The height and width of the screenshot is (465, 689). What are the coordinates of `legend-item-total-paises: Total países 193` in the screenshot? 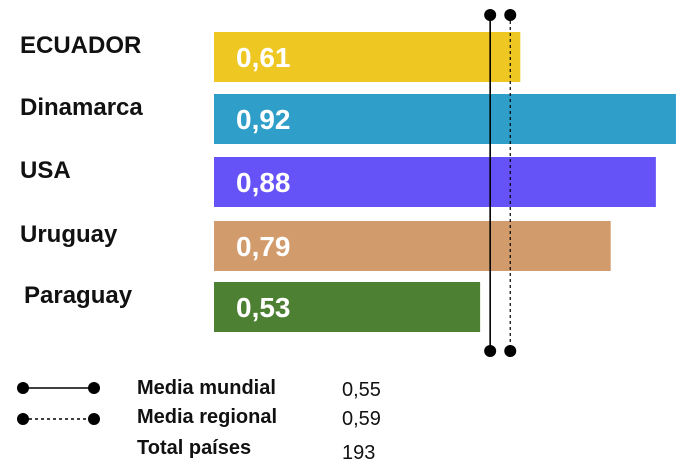 It's located at (344, 449).